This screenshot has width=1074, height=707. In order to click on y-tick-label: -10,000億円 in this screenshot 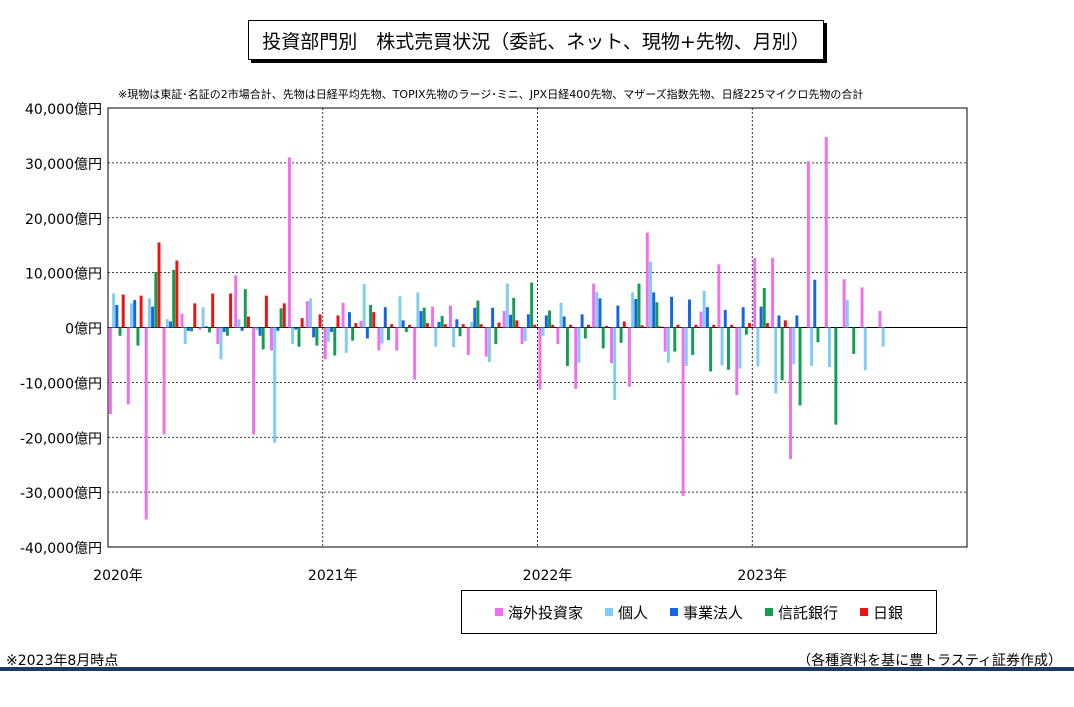, I will do `click(61, 384)`.